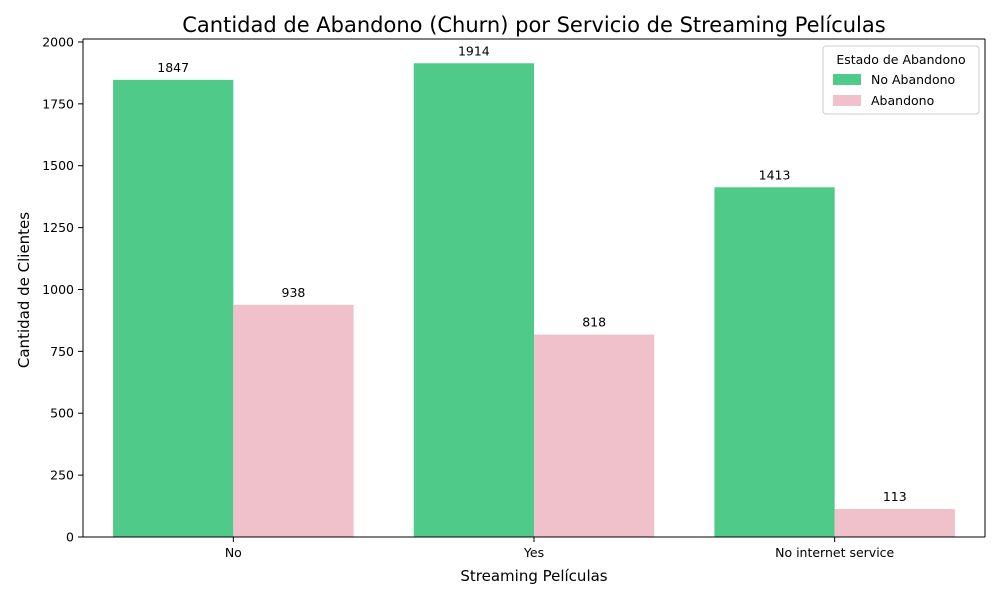 This screenshot has width=1000, height=600. I want to click on value-label-0-1: 1914, so click(474, 50).